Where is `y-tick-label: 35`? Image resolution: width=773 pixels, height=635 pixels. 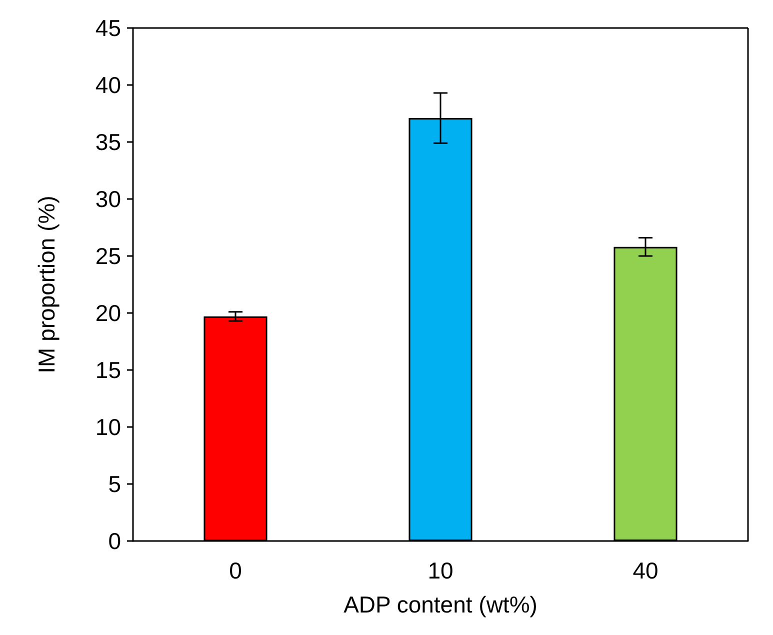 y-tick-label: 35 is located at coordinates (108, 142).